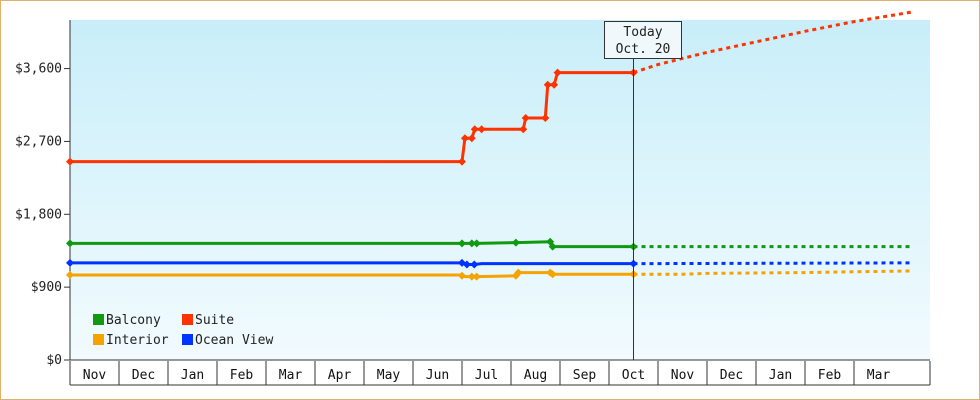 The image size is (980, 400). Describe the element at coordinates (38, 69) in the screenshot. I see `y-tick-label: $3,600` at that location.